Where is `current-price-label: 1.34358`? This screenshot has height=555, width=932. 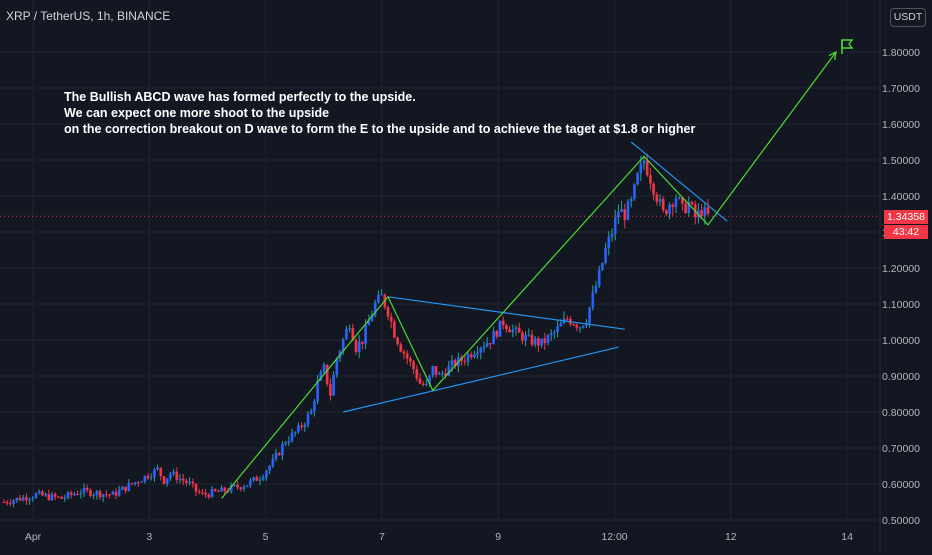 current-price-label: 1.34358 is located at coordinates (906, 217).